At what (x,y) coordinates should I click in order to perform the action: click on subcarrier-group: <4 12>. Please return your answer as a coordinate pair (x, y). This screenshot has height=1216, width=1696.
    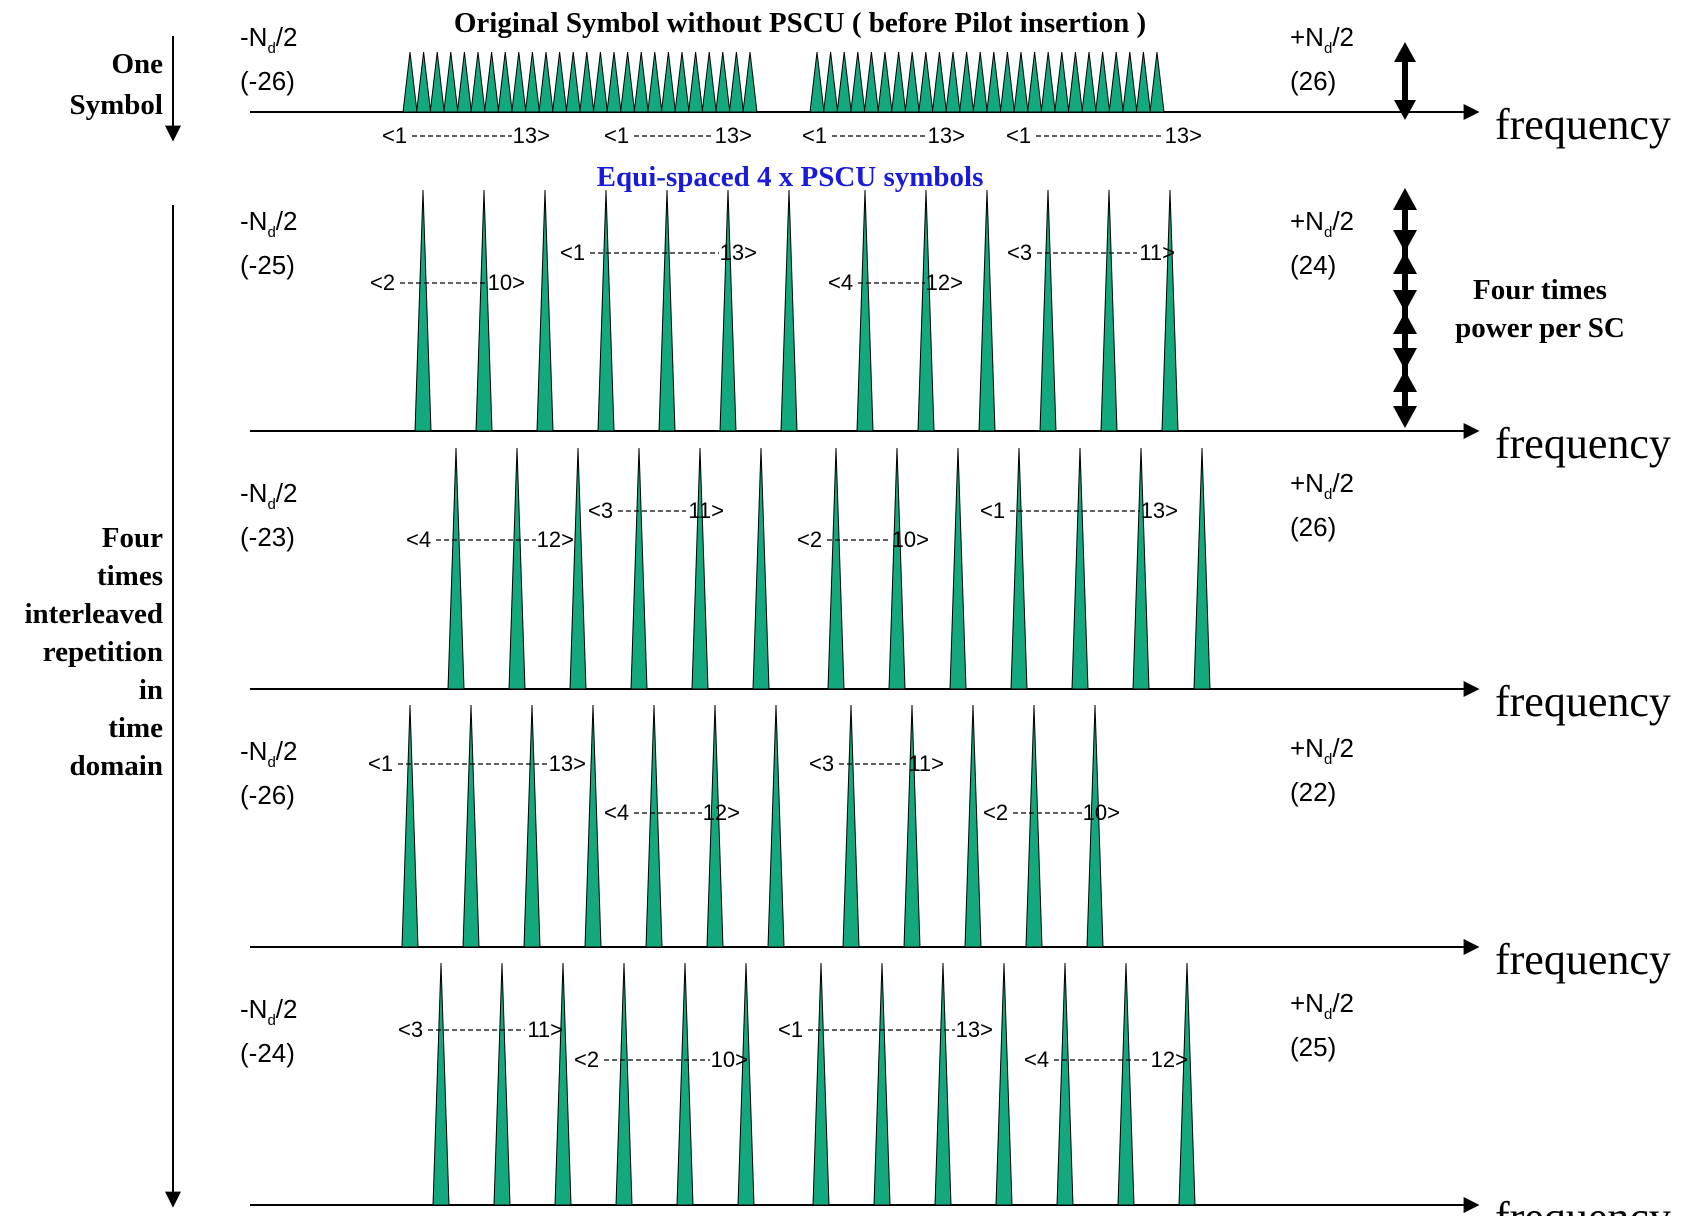
    Looking at the image, I should click on (1106, 1059).